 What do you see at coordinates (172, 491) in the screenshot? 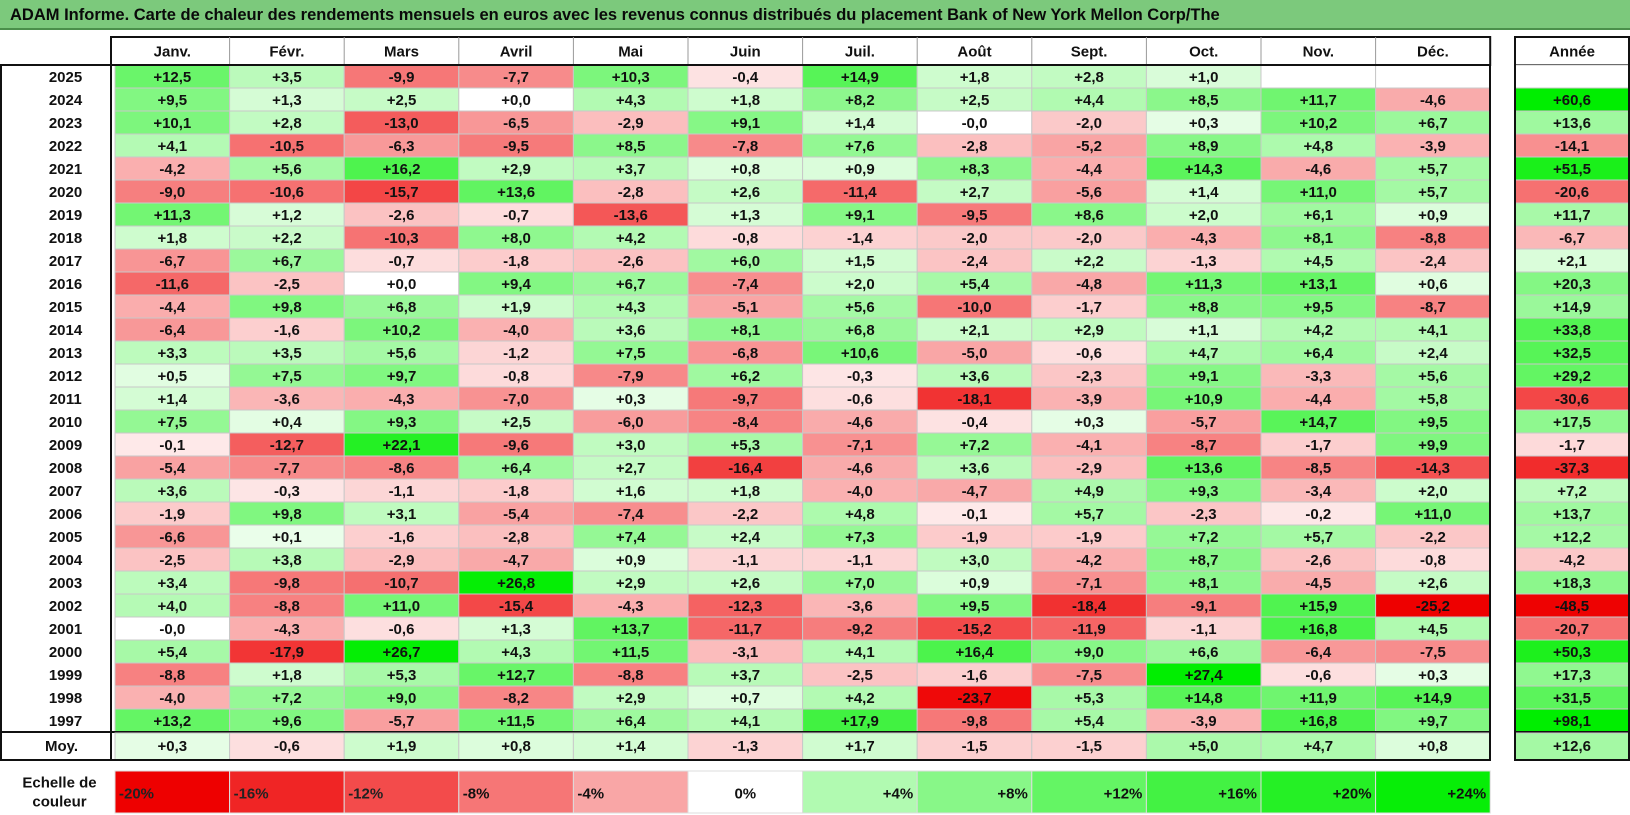
I see `cell-value: +3,6` at bounding box center [172, 491].